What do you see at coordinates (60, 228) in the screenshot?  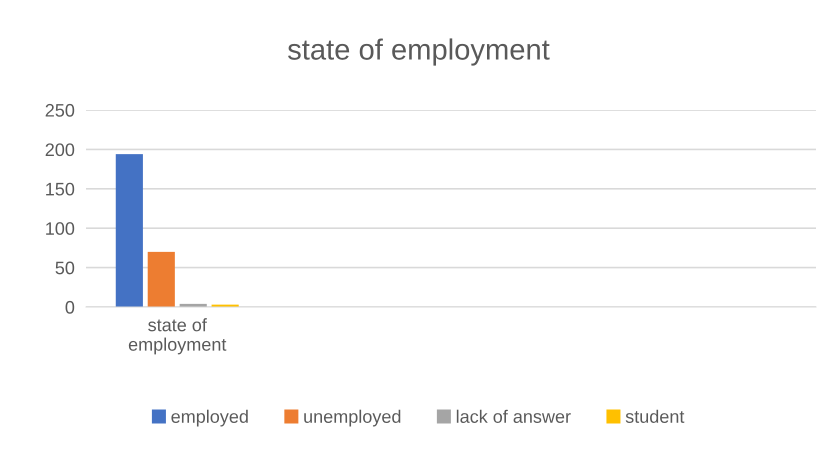 I see `y-tick-label: 100` at bounding box center [60, 228].